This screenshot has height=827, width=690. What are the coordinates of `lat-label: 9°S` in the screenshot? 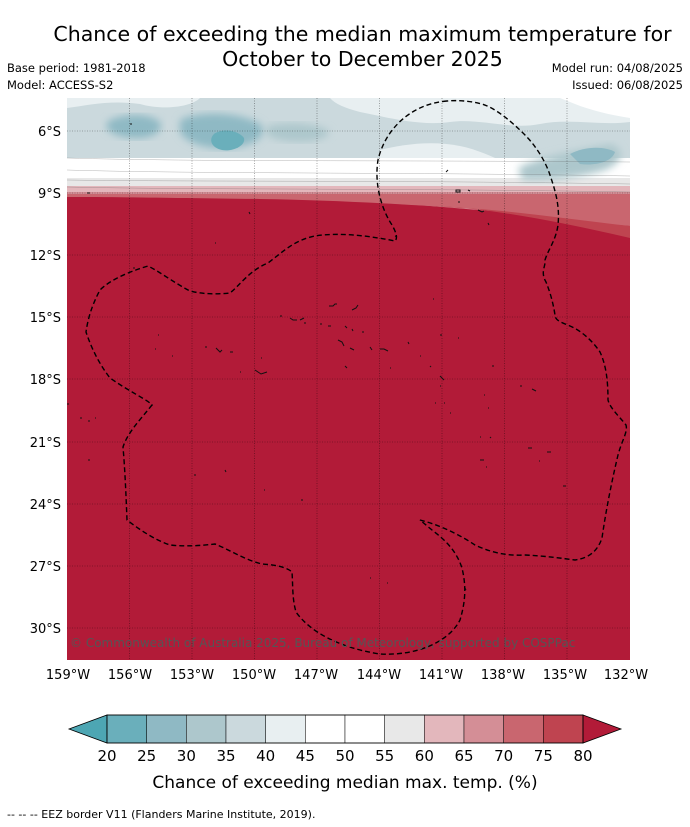 It's located at (49, 194).